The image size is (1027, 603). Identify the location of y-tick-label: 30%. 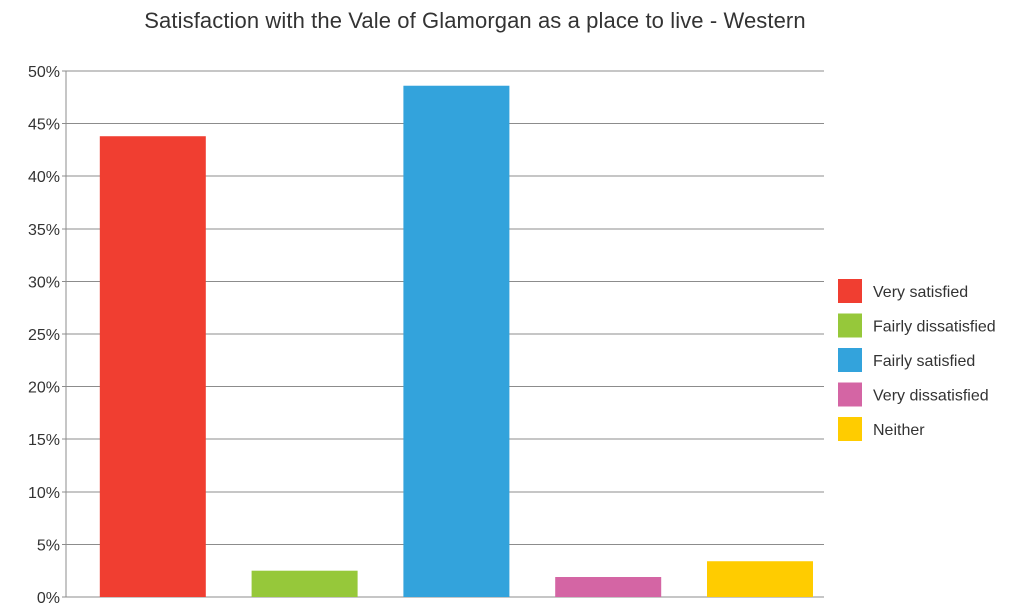
(44, 282).